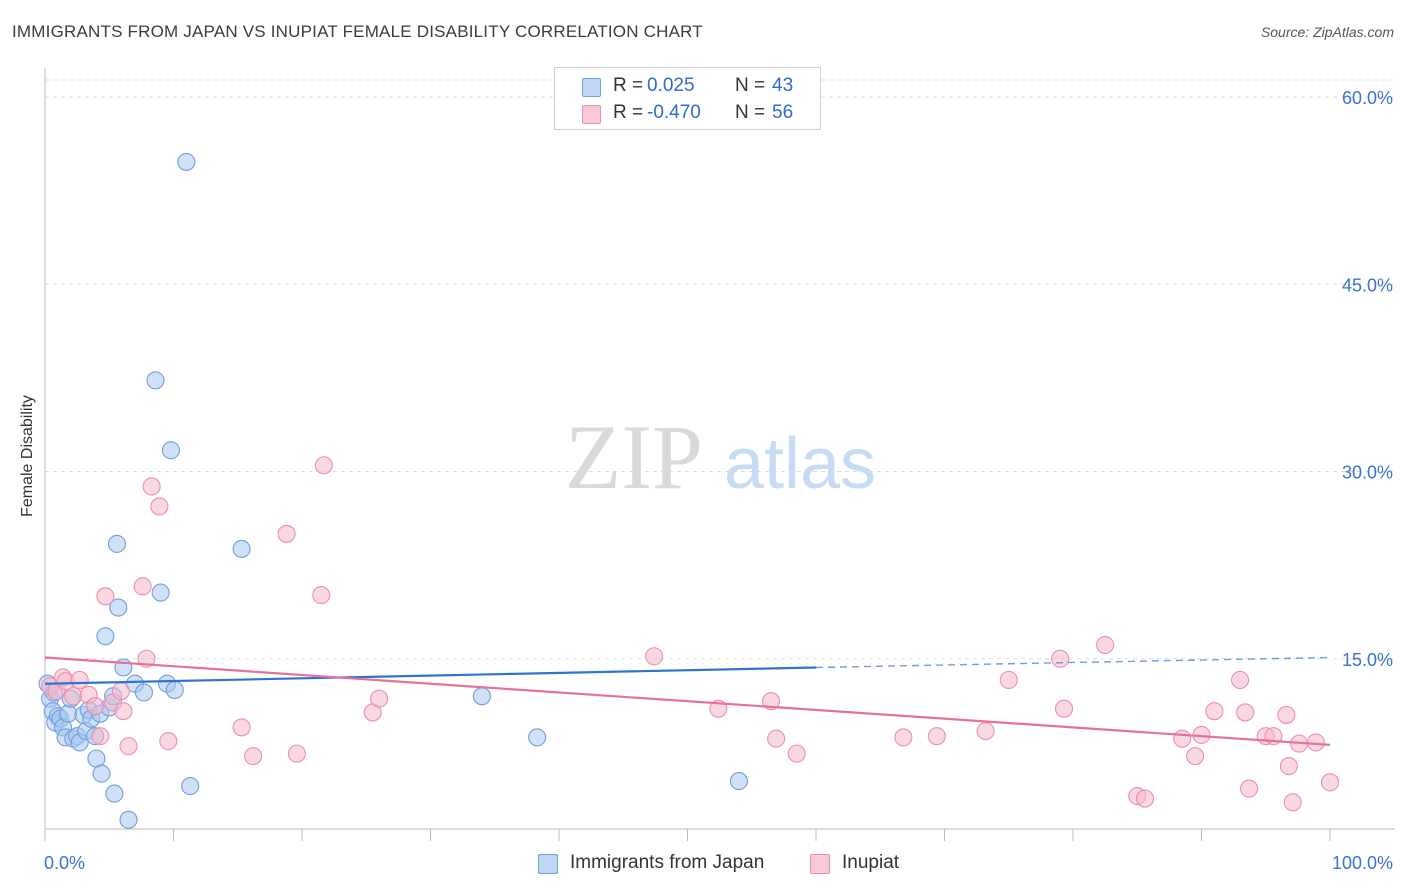  I want to click on trend-line-inupiat, so click(687, 701).